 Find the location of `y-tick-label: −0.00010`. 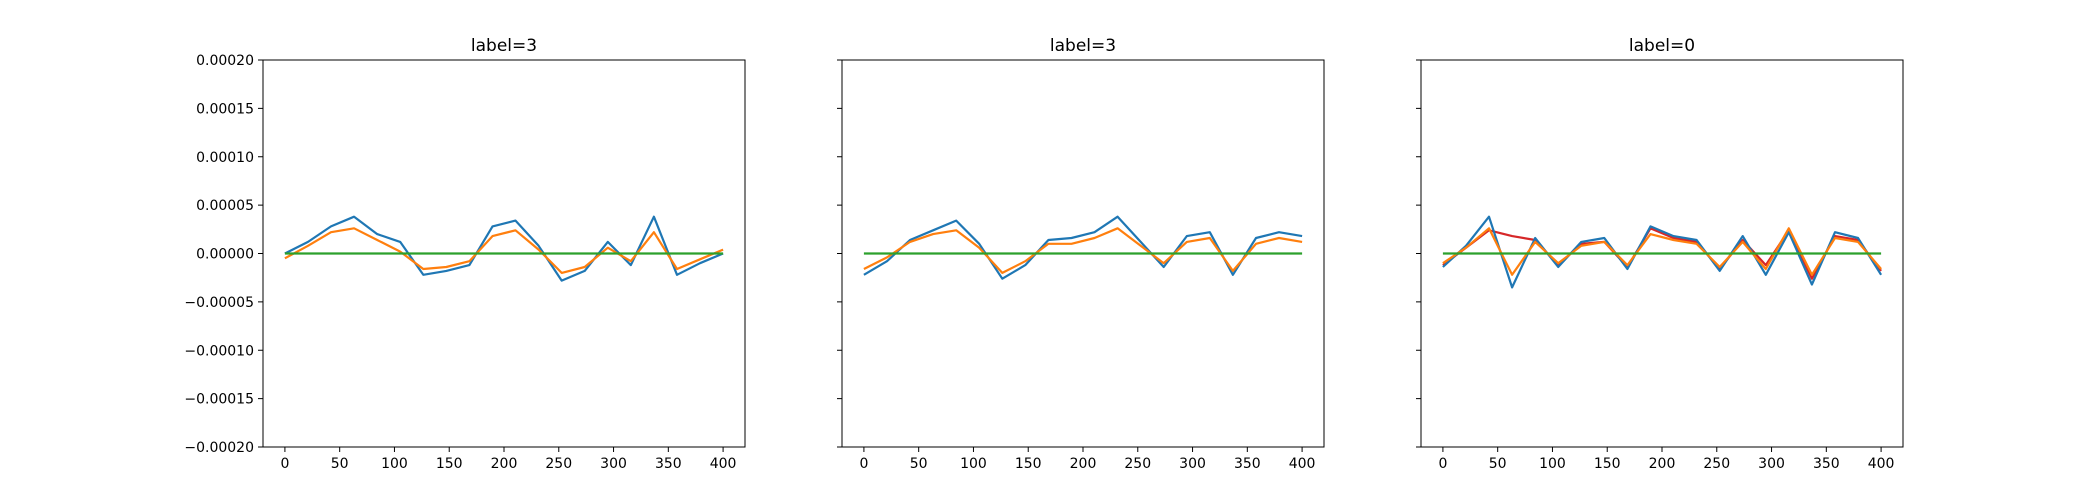

y-tick-label: −0.00010 is located at coordinates (219, 351).